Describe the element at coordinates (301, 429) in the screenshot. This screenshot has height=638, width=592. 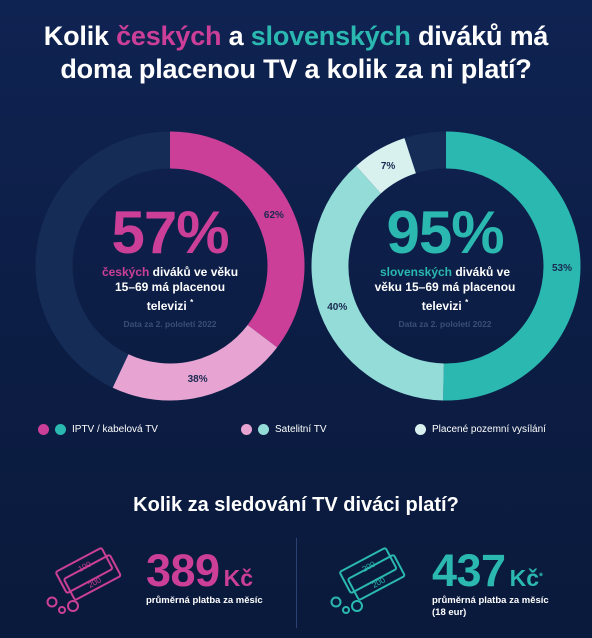
I see `legend-label-sat: Satelitní TV` at that location.